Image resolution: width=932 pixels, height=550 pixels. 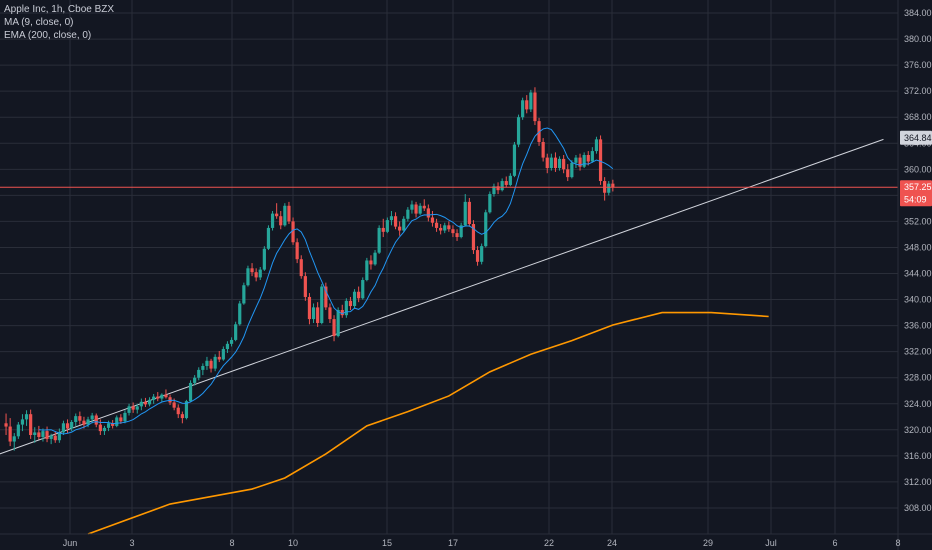 I want to click on price-tick-label: 380.00, so click(x=918, y=39).